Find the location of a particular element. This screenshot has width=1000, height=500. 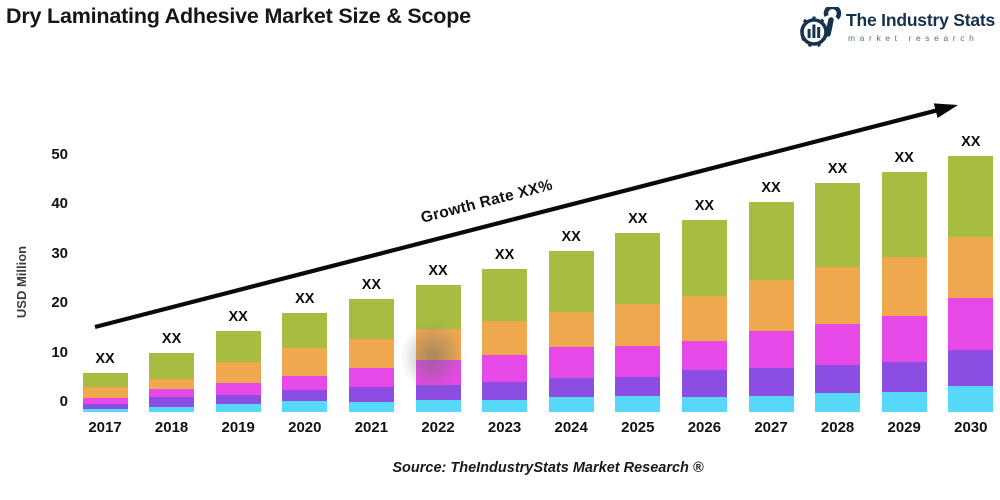

y-tick-label: 0 is located at coordinates (63, 401).